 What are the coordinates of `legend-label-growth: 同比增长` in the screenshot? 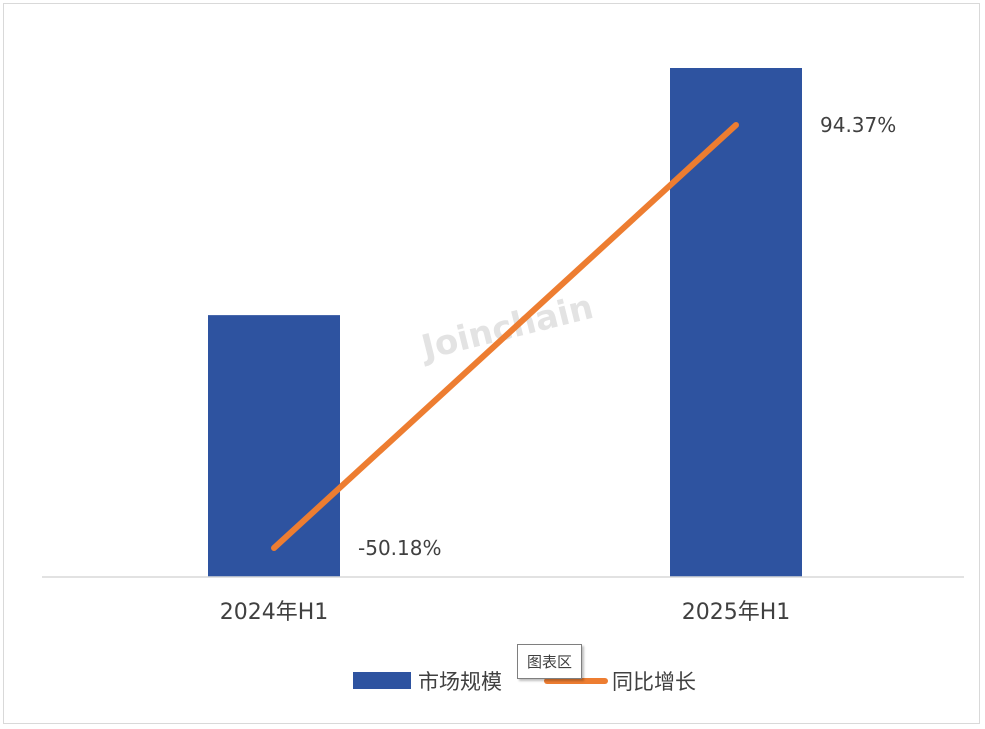 It's located at (654, 682).